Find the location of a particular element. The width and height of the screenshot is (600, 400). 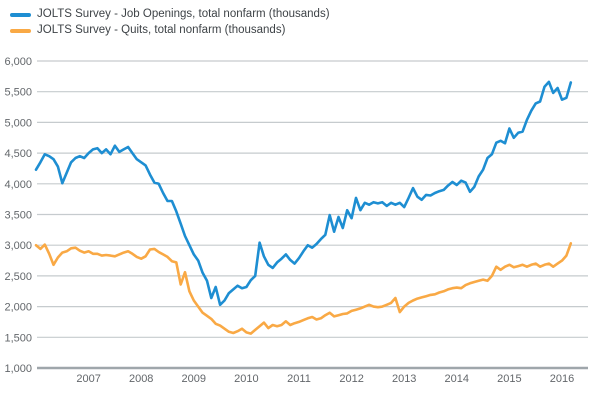

x-tick-label: 2015 is located at coordinates (509, 379).